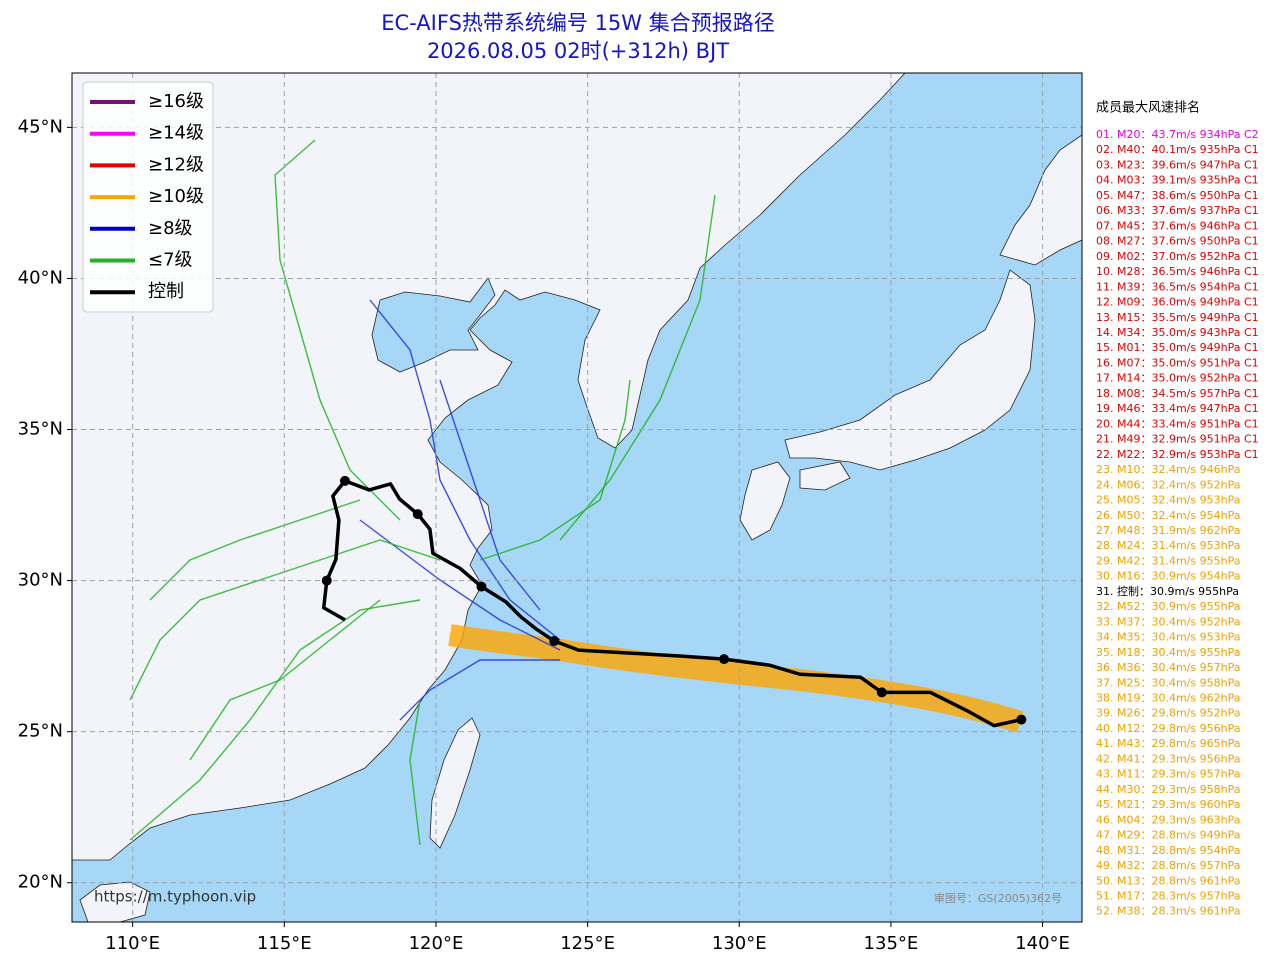 The height and width of the screenshot is (974, 1280). Describe the element at coordinates (587, 943) in the screenshot. I see `x-tick-label: 125°E` at that location.